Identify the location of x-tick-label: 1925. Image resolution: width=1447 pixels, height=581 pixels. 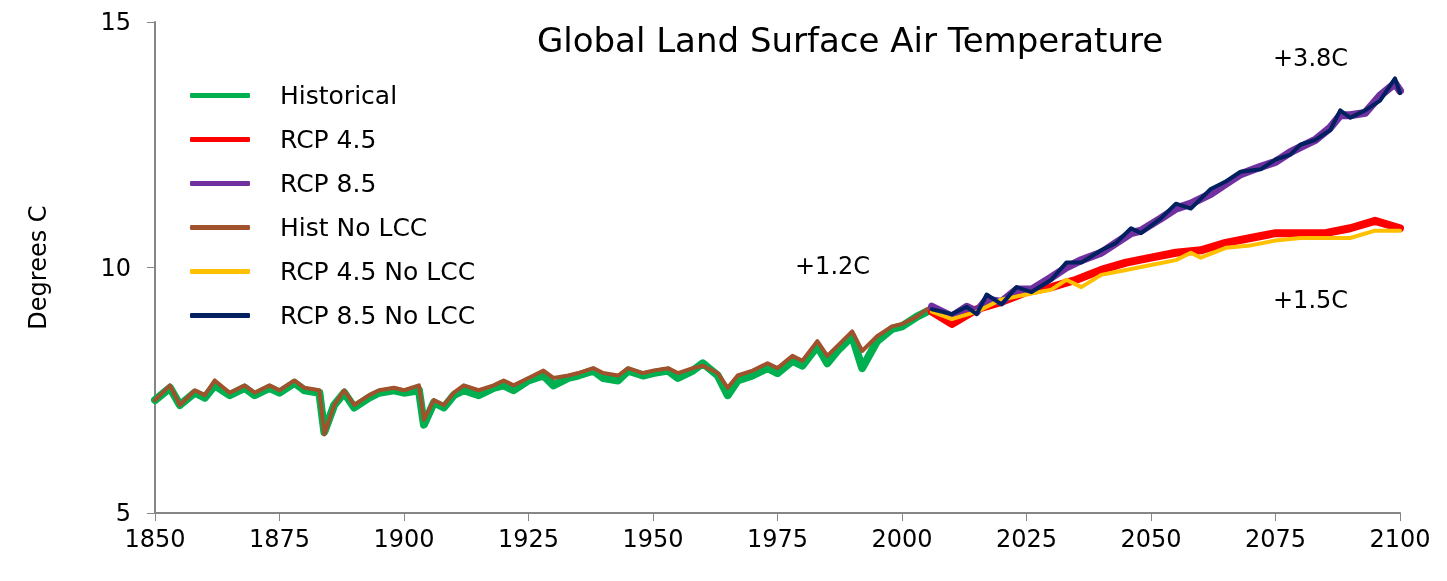
(528, 539).